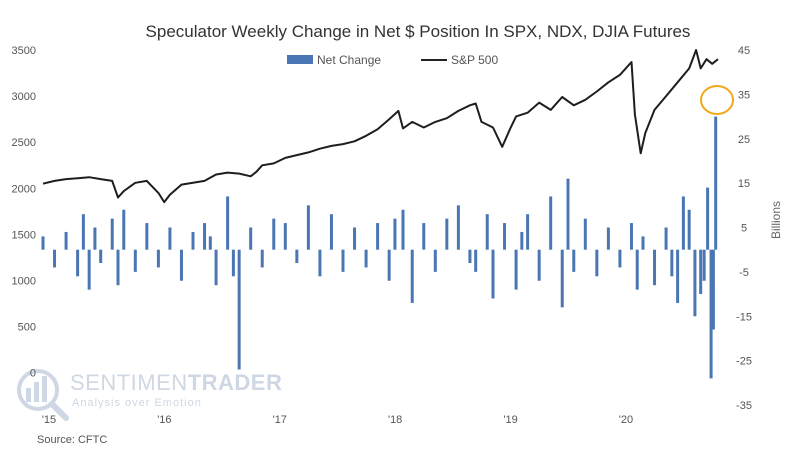 This screenshot has height=456, width=789. I want to click on right-axis-tick-label: 45, so click(744, 51).